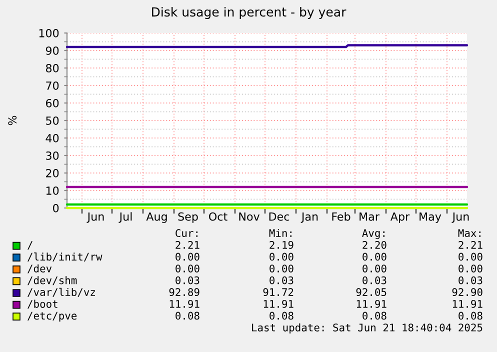  Describe the element at coordinates (49, 33) in the screenshot. I see `y-tick-label: 100` at that location.